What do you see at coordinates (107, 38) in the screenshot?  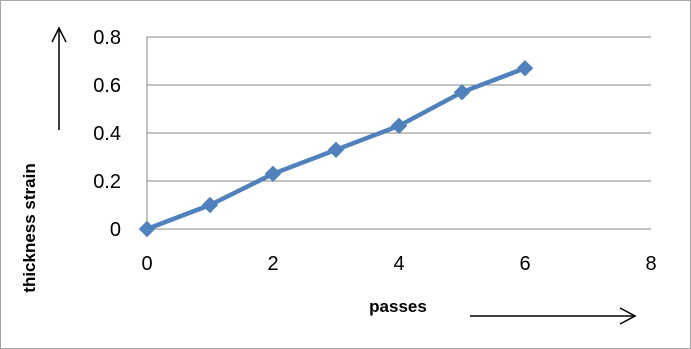 I see `y-tick-label: 0.8` at bounding box center [107, 38].